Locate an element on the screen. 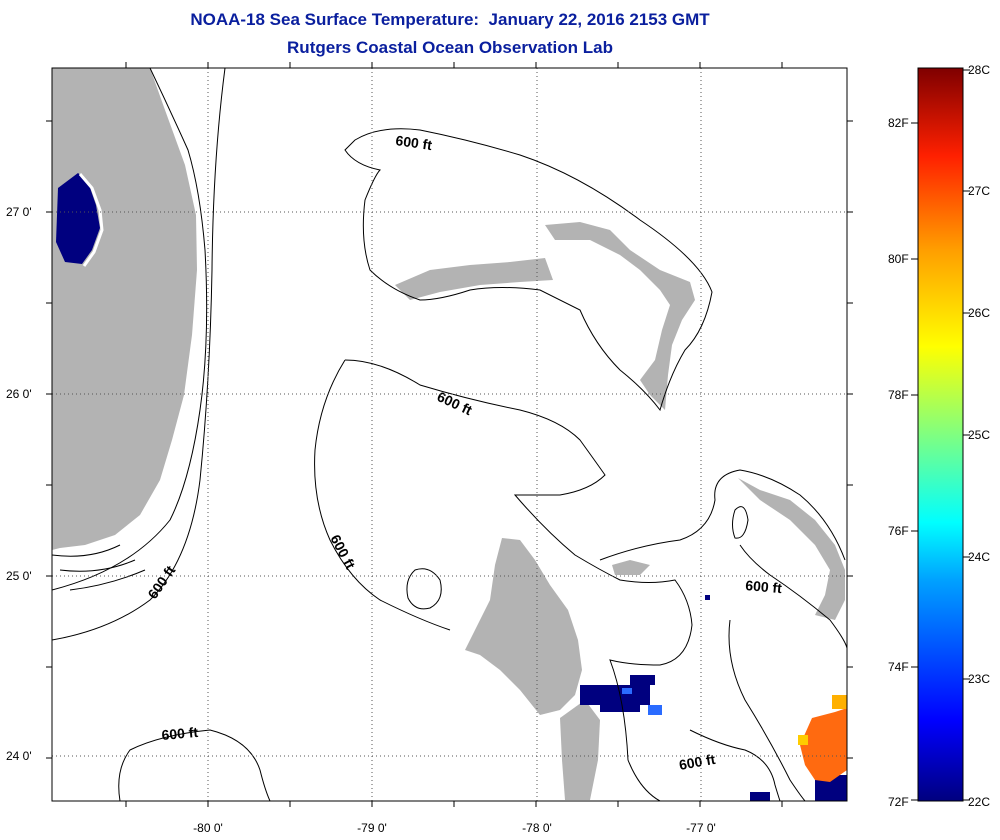  x-tick-label: -79 0' is located at coordinates (372, 828).